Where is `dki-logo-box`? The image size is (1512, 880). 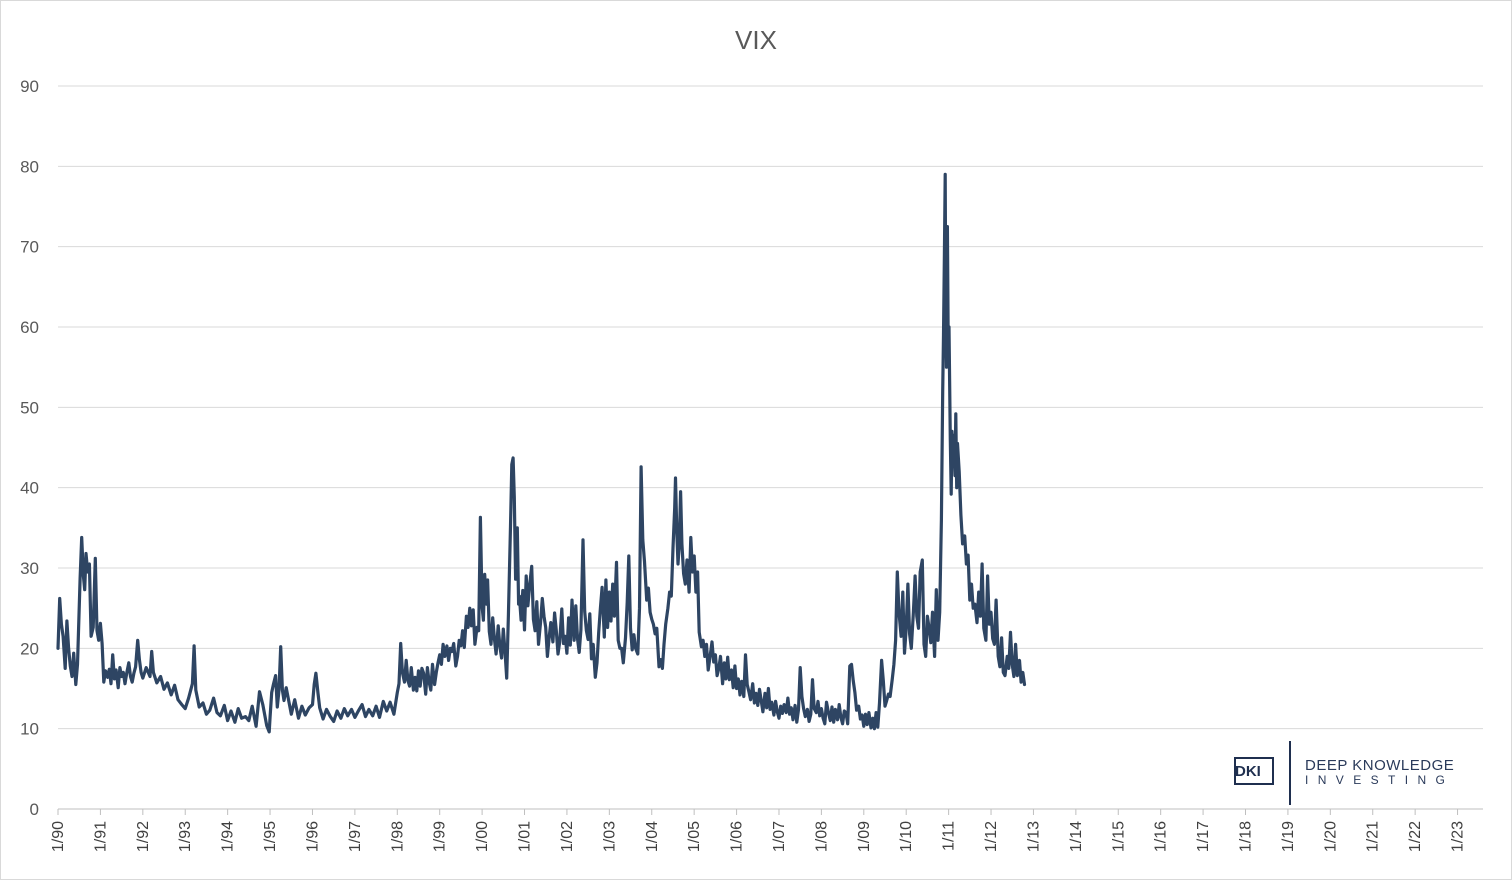
dki-logo-box is located at coordinates (1254, 771).